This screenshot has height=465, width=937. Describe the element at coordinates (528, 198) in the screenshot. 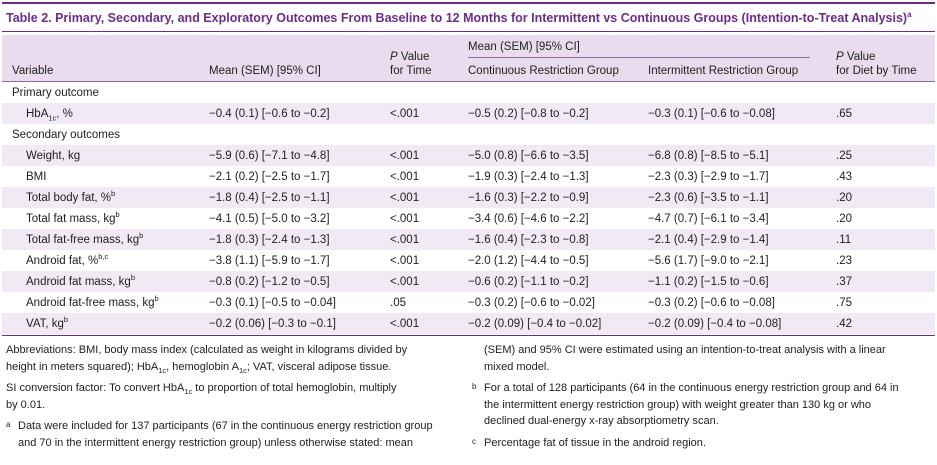

I see `row-continuous: −1.6 (0.3) [−2.2 to −0.9]` at that location.